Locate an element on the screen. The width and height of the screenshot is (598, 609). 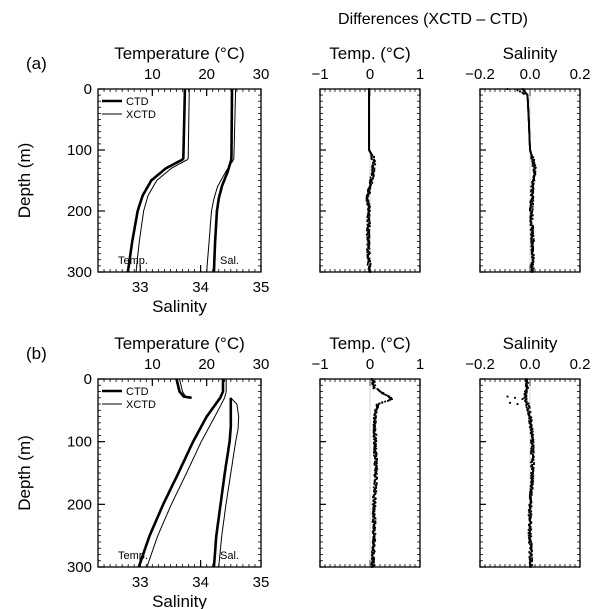
main-frame is located at coordinates (179, 180).